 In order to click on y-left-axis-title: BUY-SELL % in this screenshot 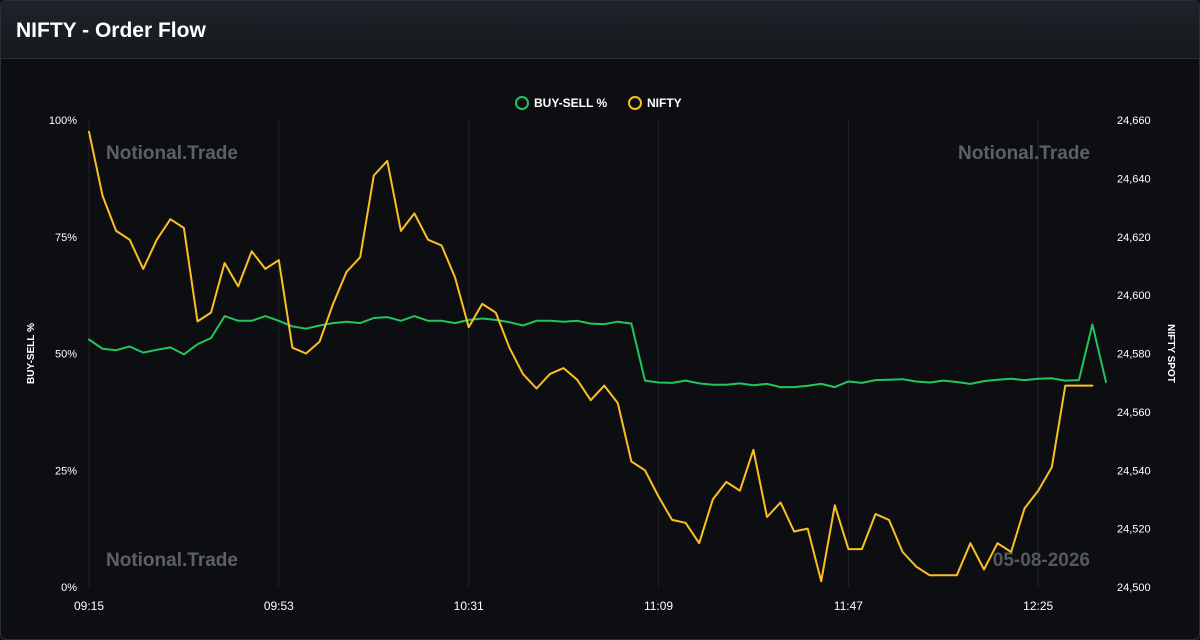, I will do `click(31, 353)`.